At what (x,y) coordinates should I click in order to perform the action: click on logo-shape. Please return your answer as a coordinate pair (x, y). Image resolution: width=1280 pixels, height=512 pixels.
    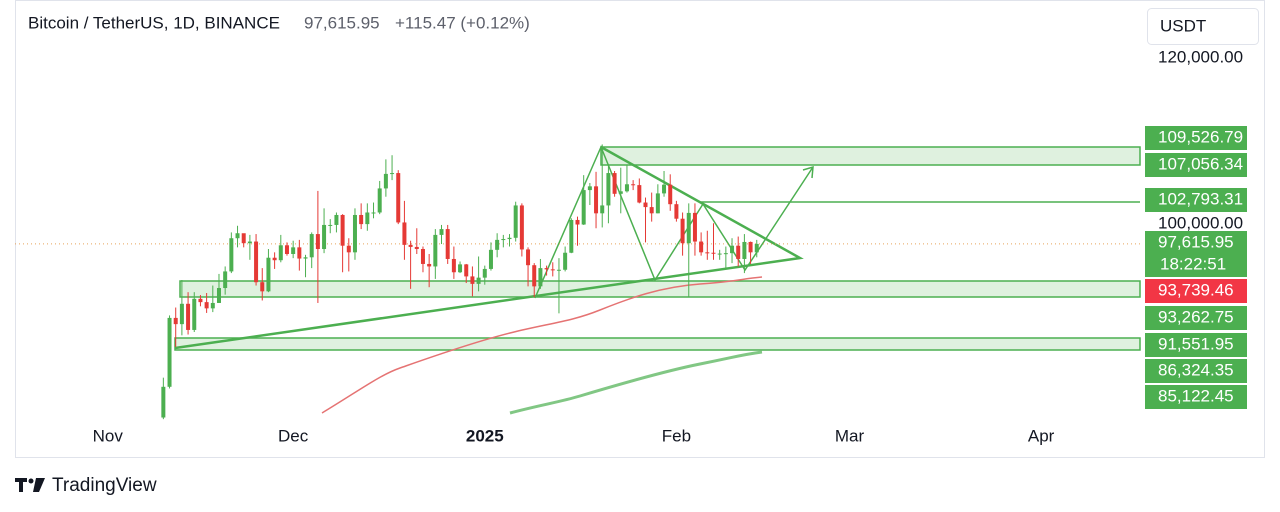
    Looking at the image, I should click on (21, 485).